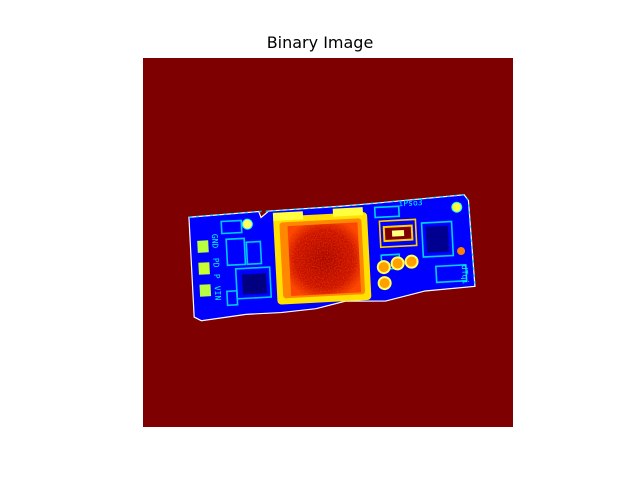 The width and height of the screenshot is (640, 480). What do you see at coordinates (205, 290) in the screenshot?
I see `pin-pad-p` at bounding box center [205, 290].